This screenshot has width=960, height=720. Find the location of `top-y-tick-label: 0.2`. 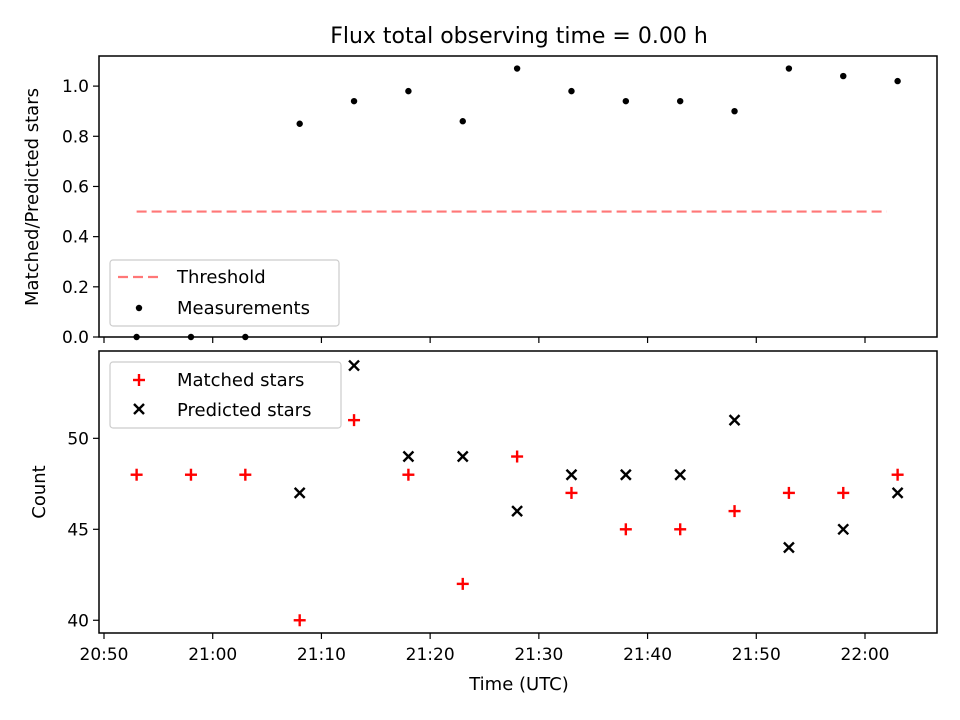

top-y-tick-label: 0.2 is located at coordinates (75, 288).